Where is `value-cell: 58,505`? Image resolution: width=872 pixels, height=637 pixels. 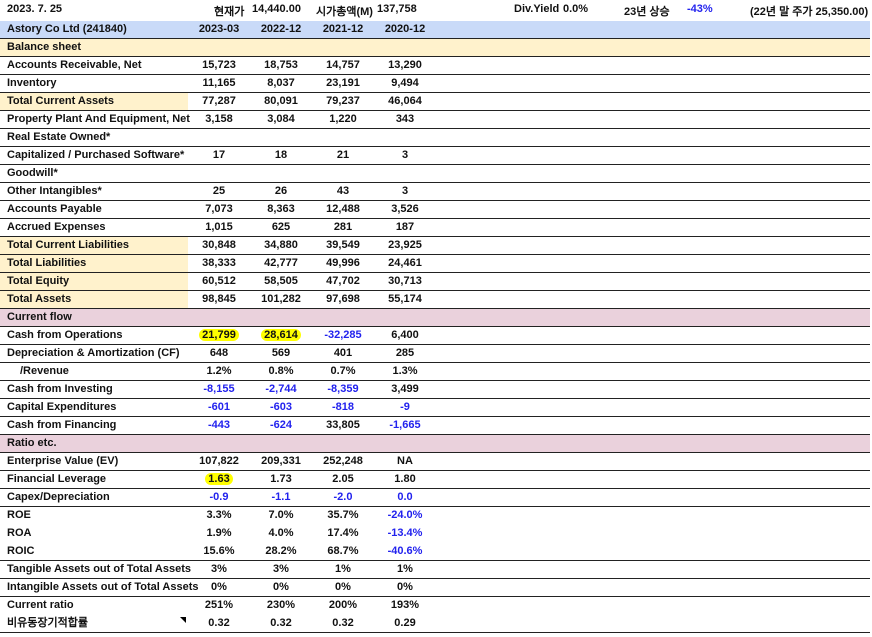 value-cell: 58,505 is located at coordinates (281, 281).